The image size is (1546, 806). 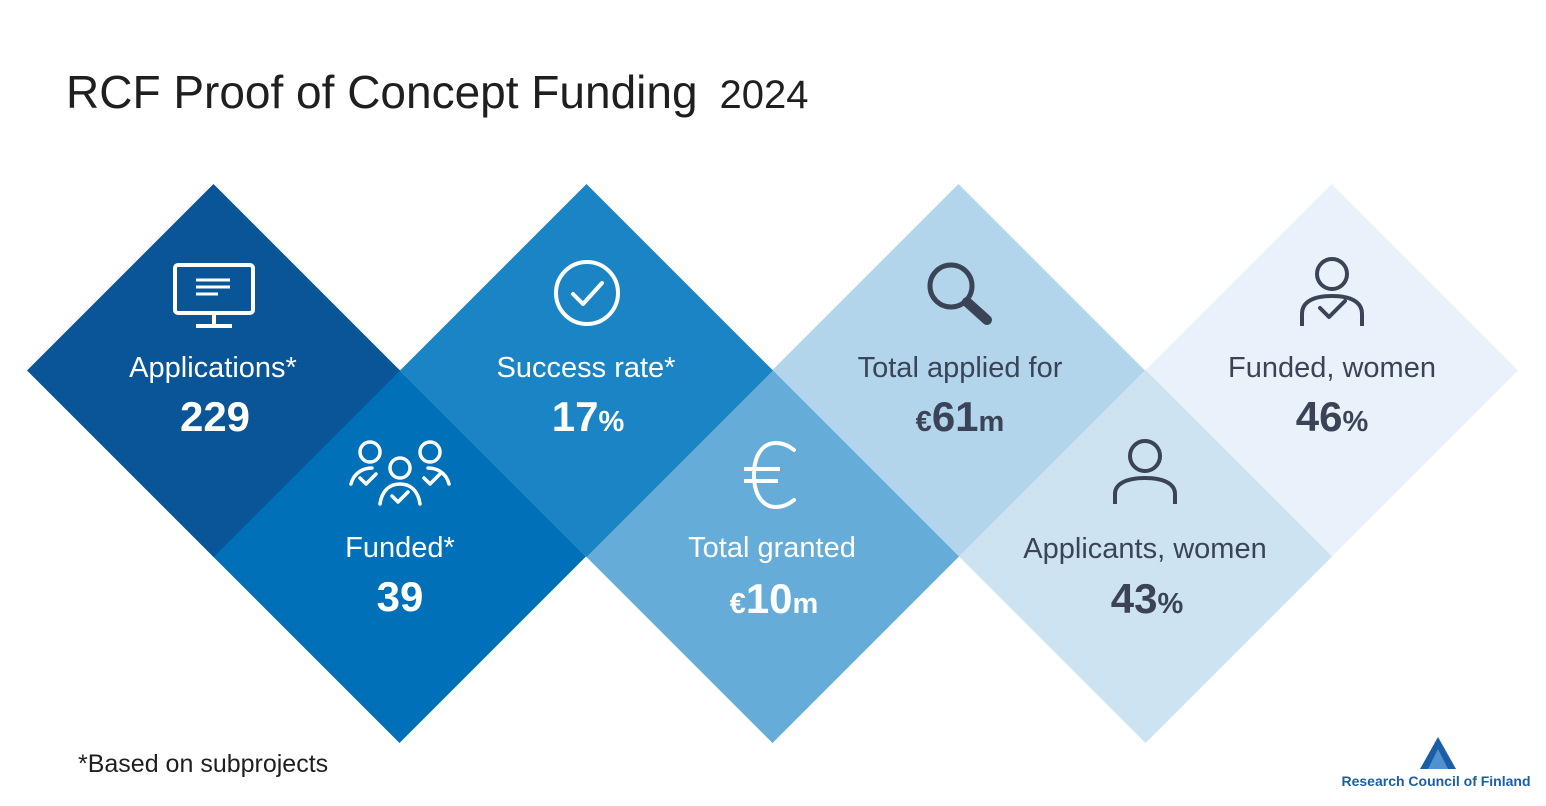 I want to click on applicants-women-value: 43%, so click(x=1147, y=601).